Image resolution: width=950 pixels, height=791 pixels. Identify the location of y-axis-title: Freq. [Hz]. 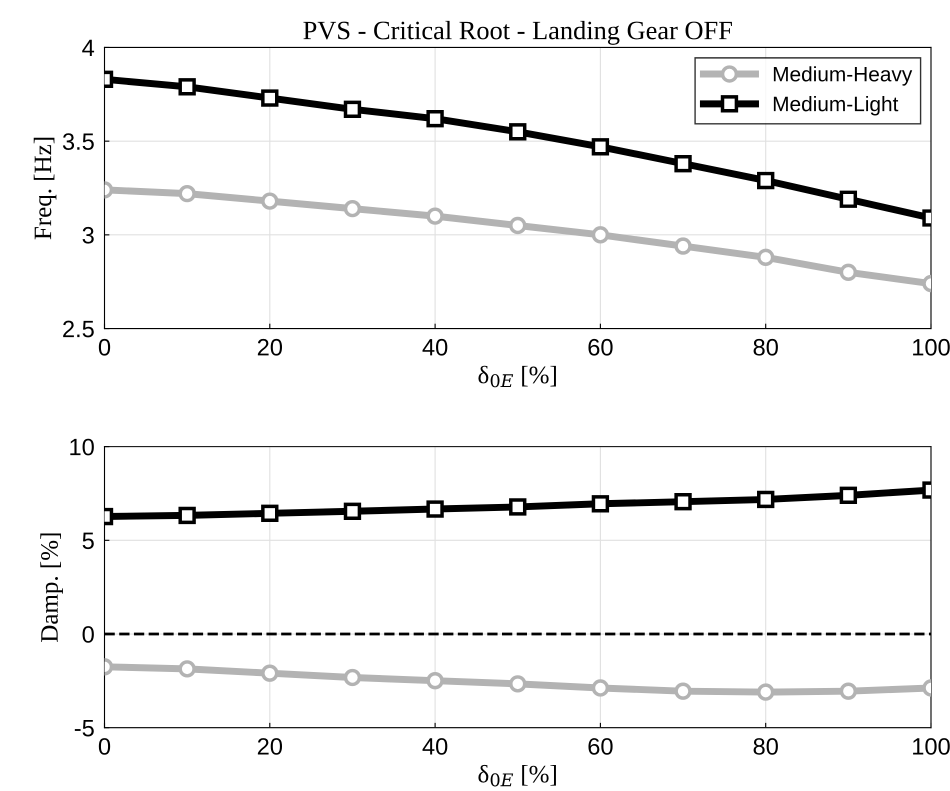
(45, 189).